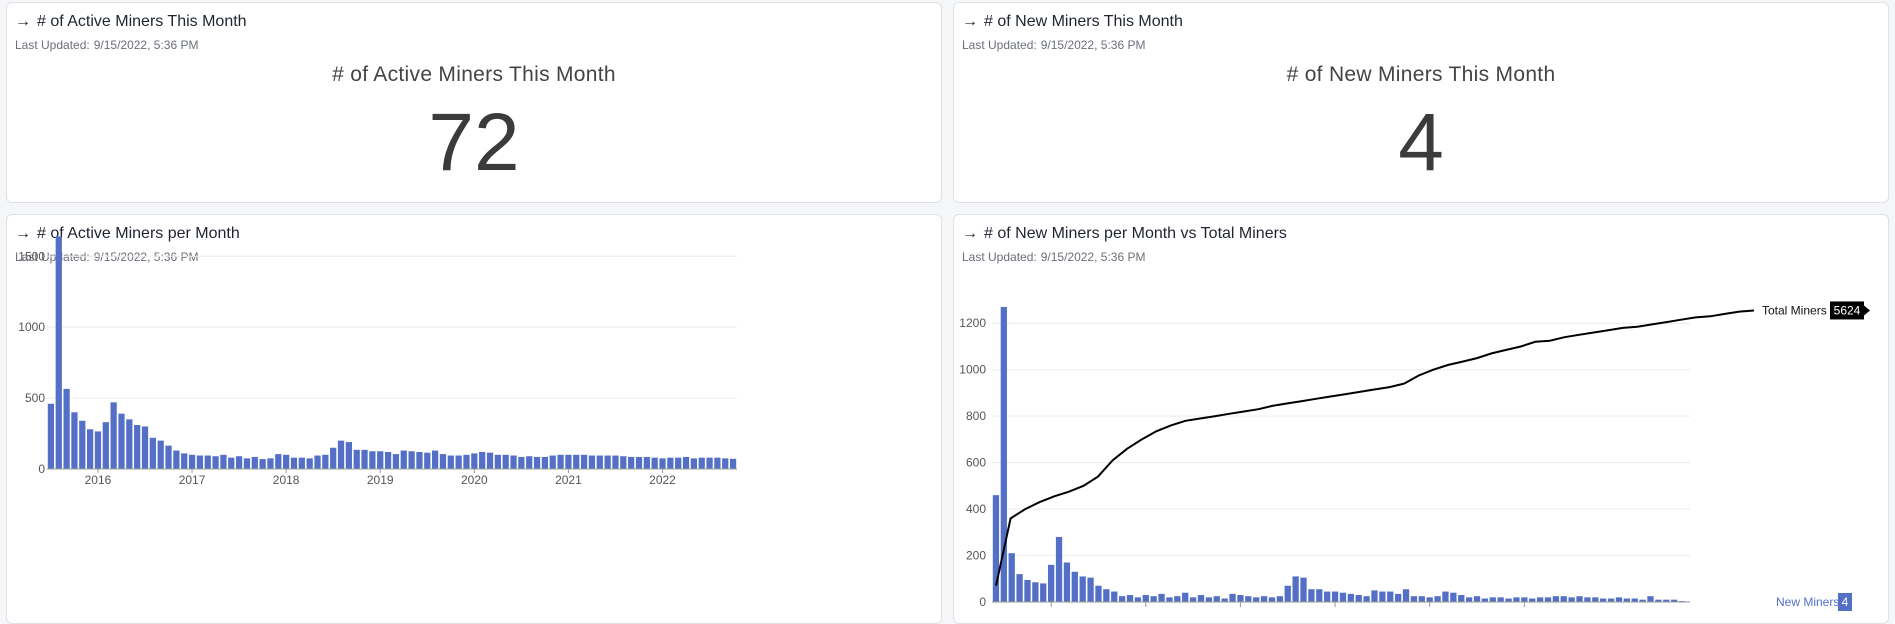  What do you see at coordinates (286, 480) in the screenshot?
I see `x-tick-label: 2018` at bounding box center [286, 480].